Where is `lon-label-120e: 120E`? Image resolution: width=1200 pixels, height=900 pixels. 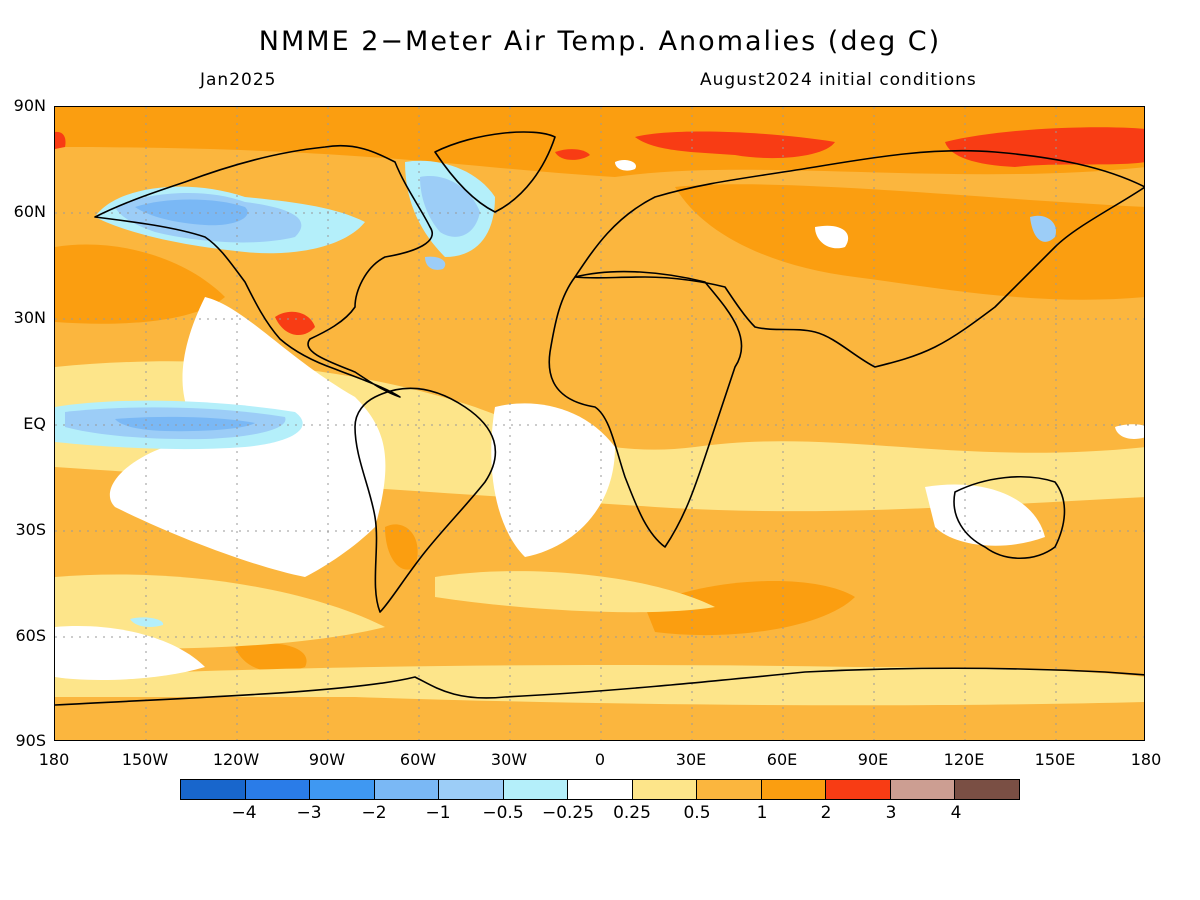 lon-label-120e: 120E is located at coordinates (964, 759).